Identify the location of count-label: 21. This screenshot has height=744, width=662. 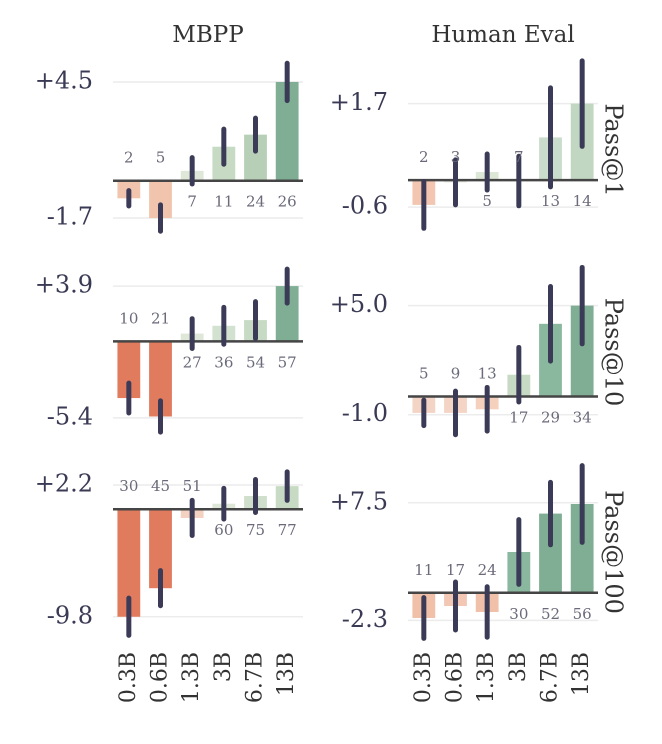
(160, 318).